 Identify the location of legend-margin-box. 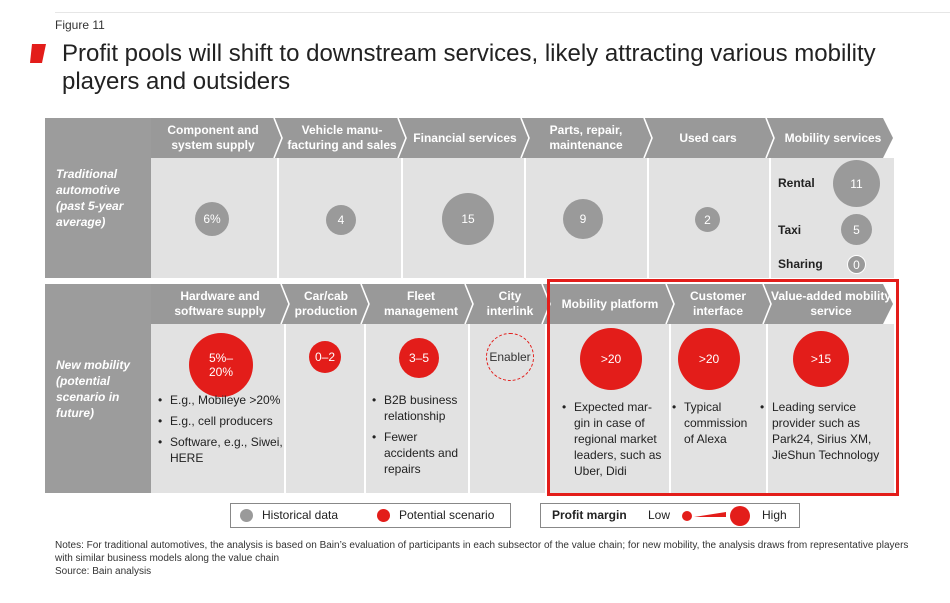
(670, 515).